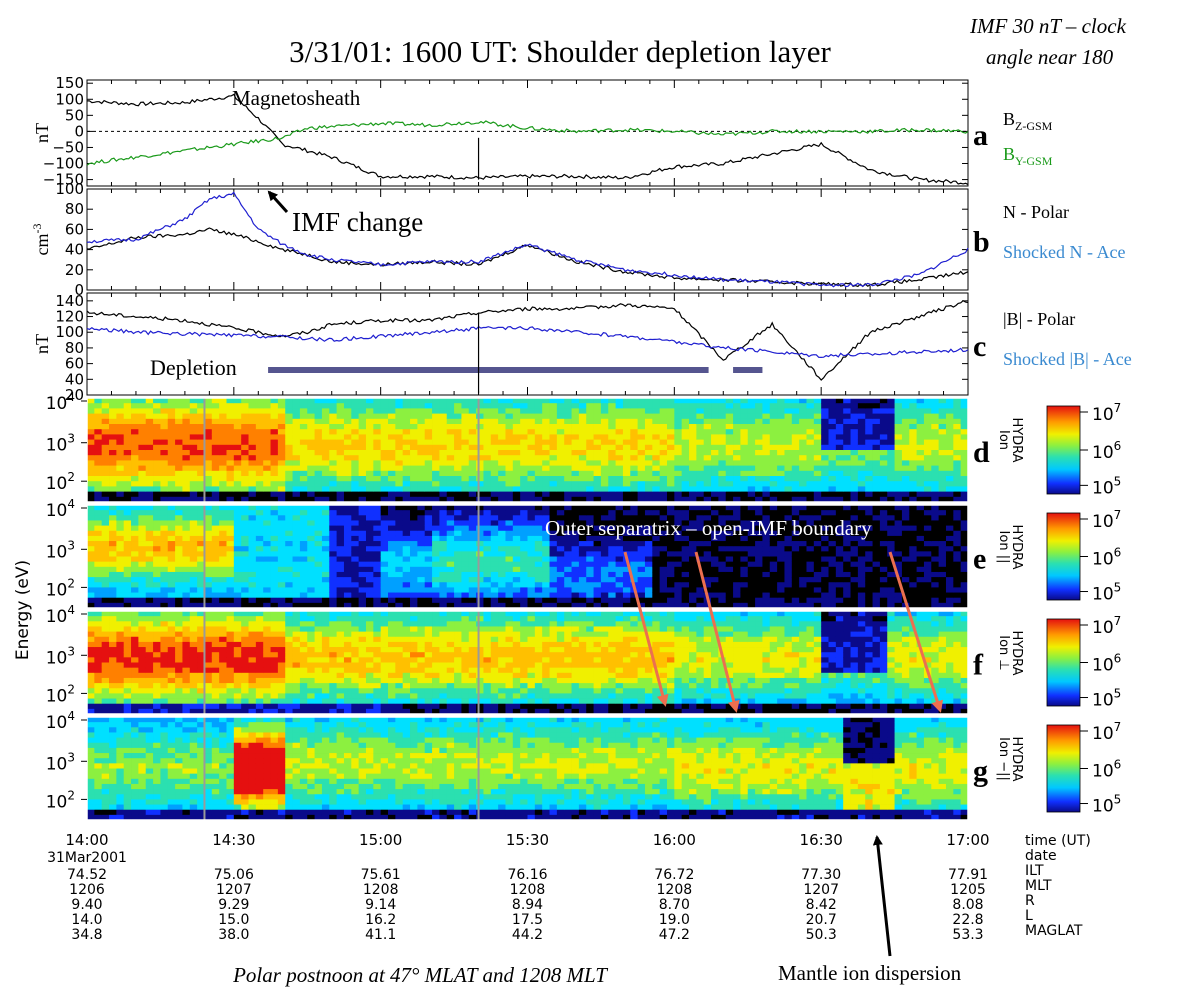 The width and height of the screenshot is (1204, 989). Describe the element at coordinates (69, 317) in the screenshot. I see `y-tick-label: 120` at that location.